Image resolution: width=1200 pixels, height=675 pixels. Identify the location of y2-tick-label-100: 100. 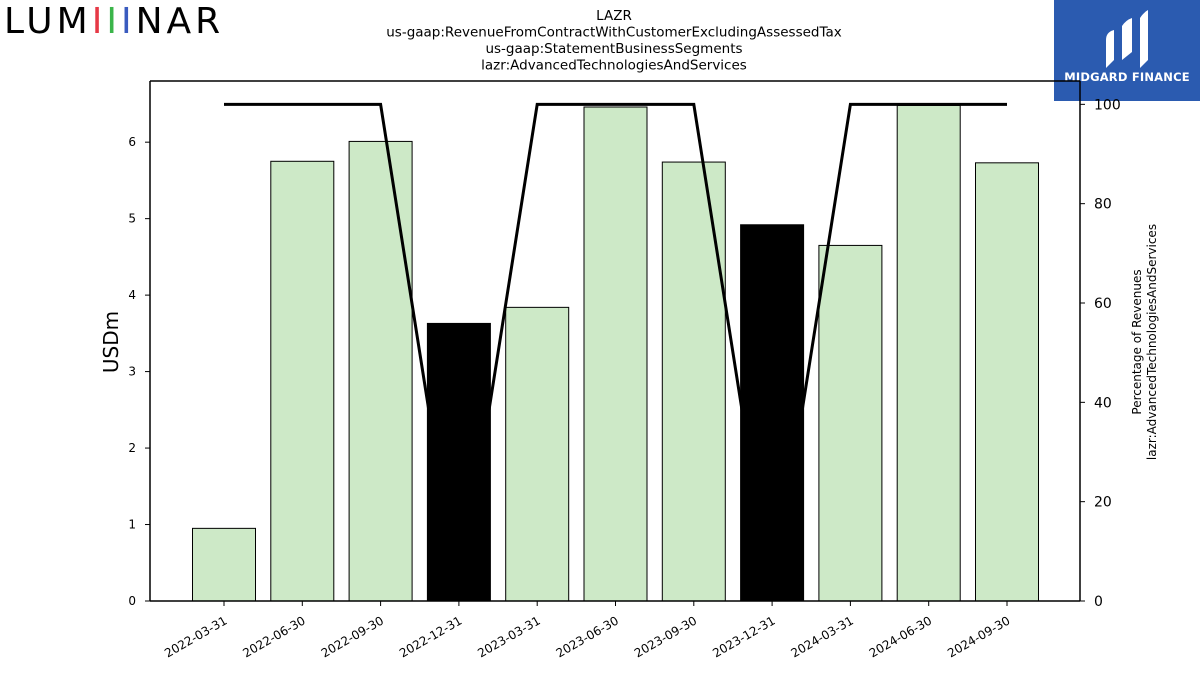
(1107, 105).